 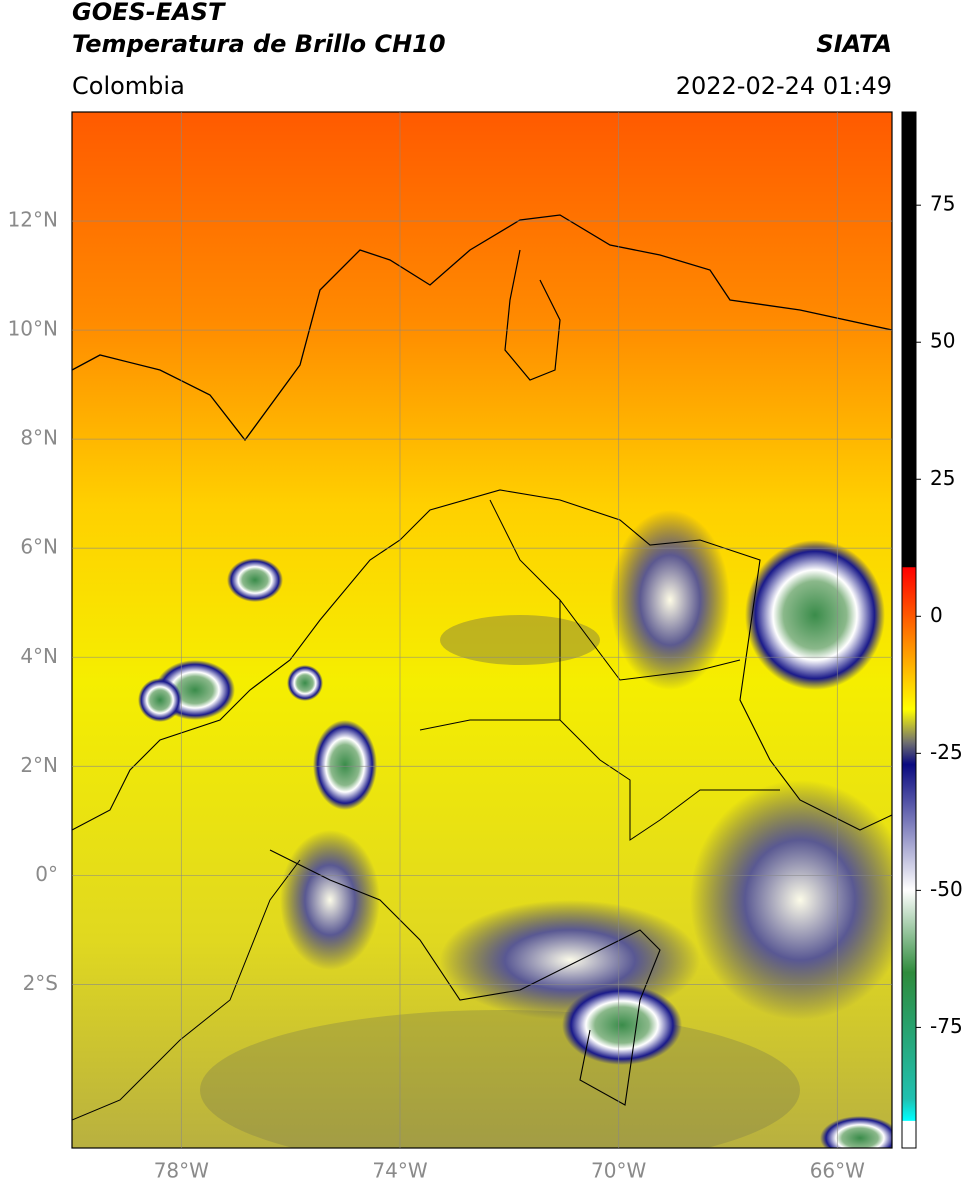 I want to click on lat-tick-label: 6°N, so click(x=39, y=547).